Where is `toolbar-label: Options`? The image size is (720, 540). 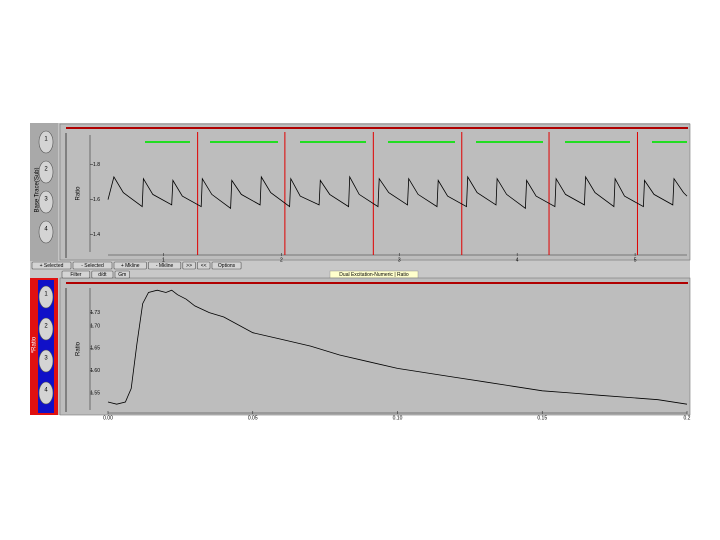 toolbar-label: Options is located at coordinates (227, 266).